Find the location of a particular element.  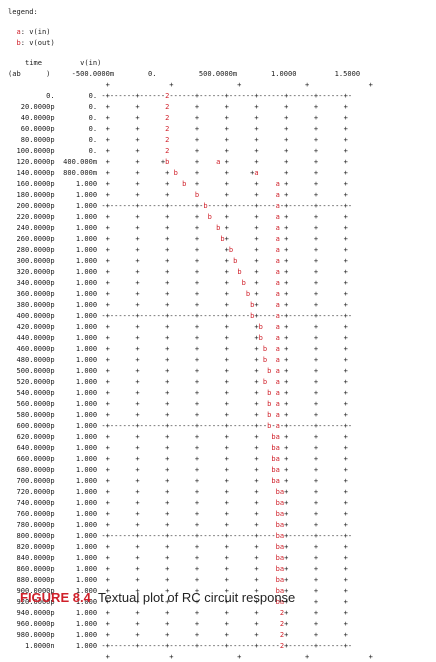

figure-caption-text: Textual plot of RC circuit response is located at coordinates (197, 597).